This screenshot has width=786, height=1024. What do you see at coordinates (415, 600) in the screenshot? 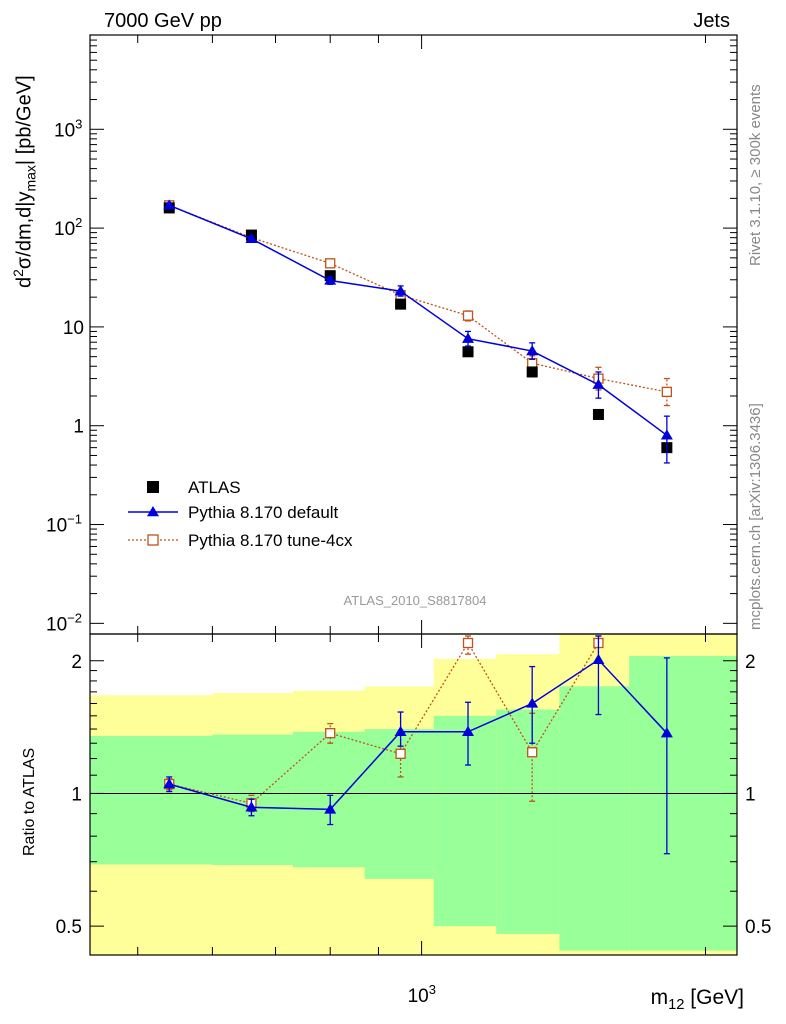
I see `analysis-label: ATLAS_2010_S8817804` at bounding box center [415, 600].